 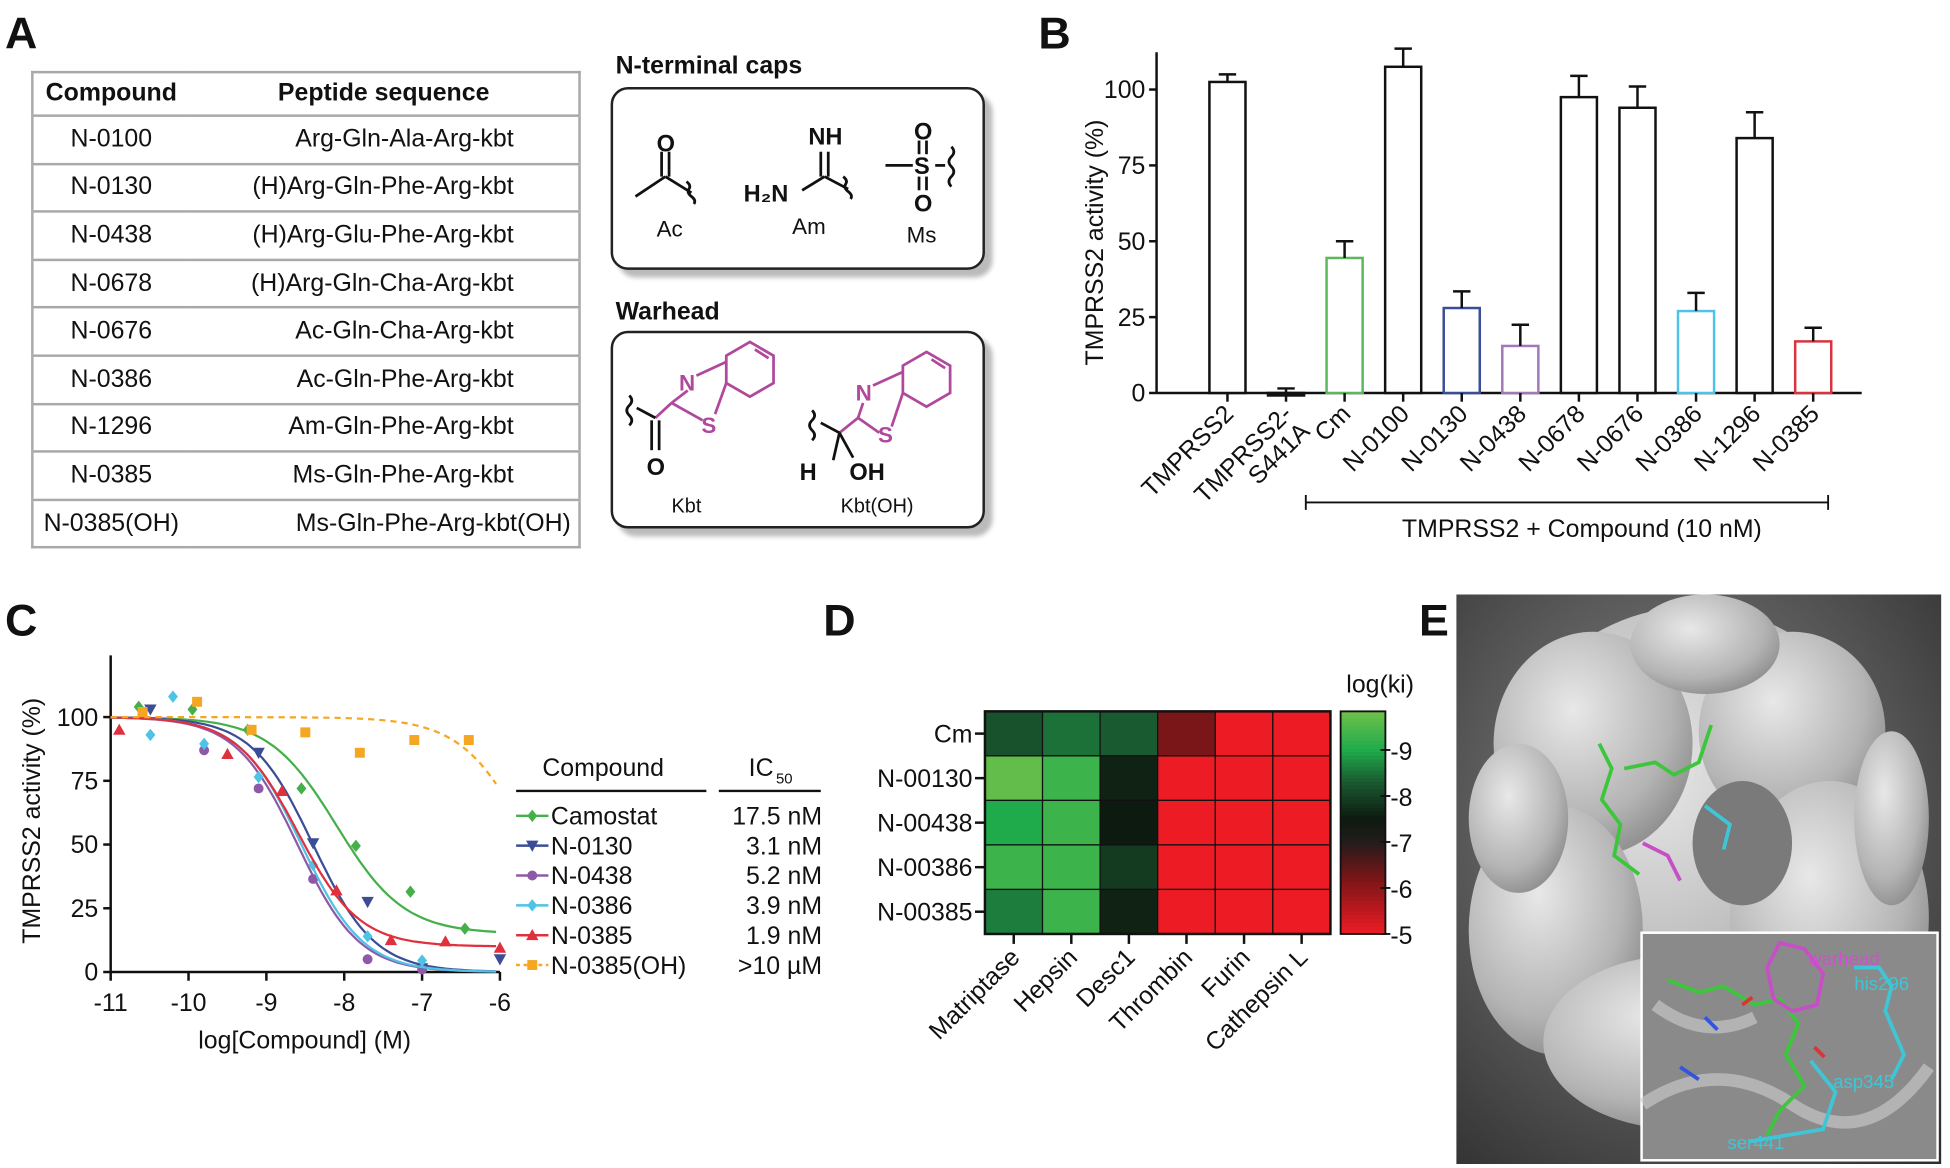 What do you see at coordinates (885, 435) in the screenshot?
I see `atom-label: S` at bounding box center [885, 435].